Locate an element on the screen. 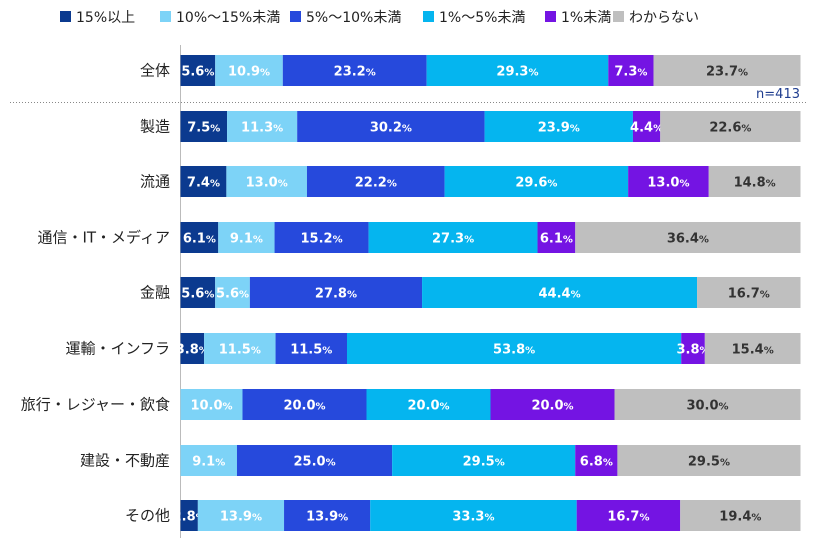  category-label: 全体 is located at coordinates (155, 71).